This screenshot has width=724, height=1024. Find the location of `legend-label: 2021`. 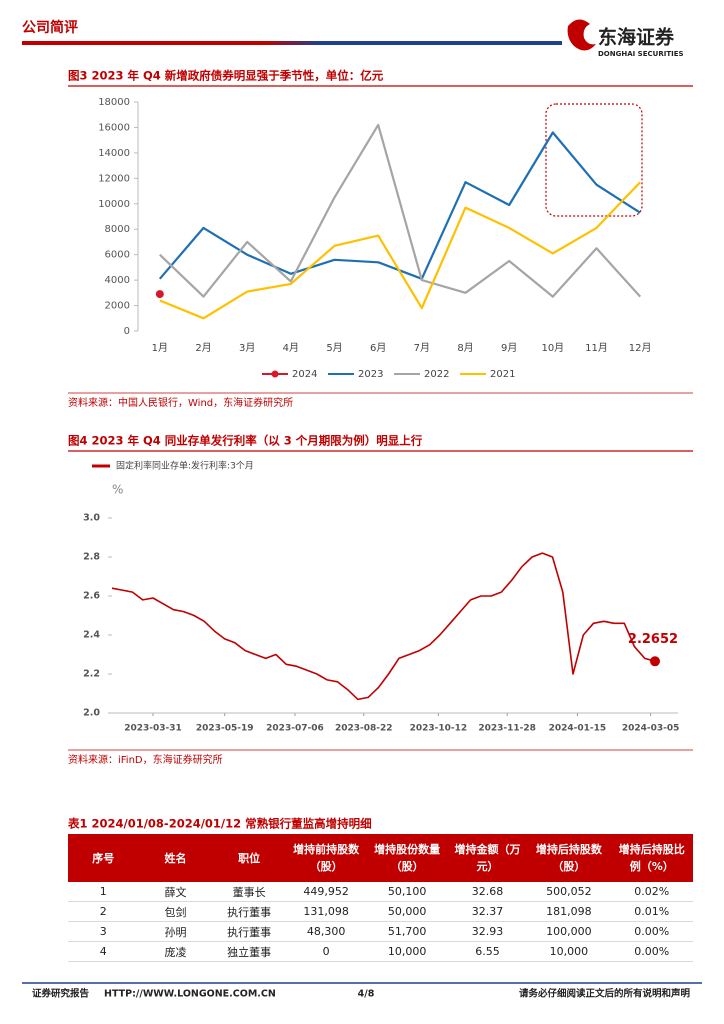

legend-label: 2021 is located at coordinates (502, 374).